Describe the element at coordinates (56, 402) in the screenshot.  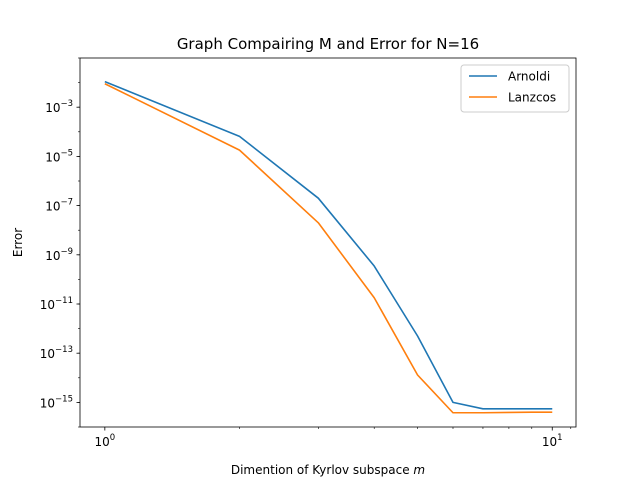
I see `y-tick-label: 10⁻¹⁵` at that location.